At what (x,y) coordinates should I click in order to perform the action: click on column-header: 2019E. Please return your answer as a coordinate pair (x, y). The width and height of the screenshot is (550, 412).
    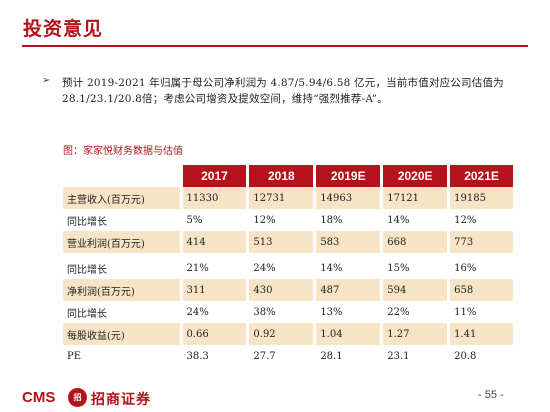
    Looking at the image, I should click on (347, 176).